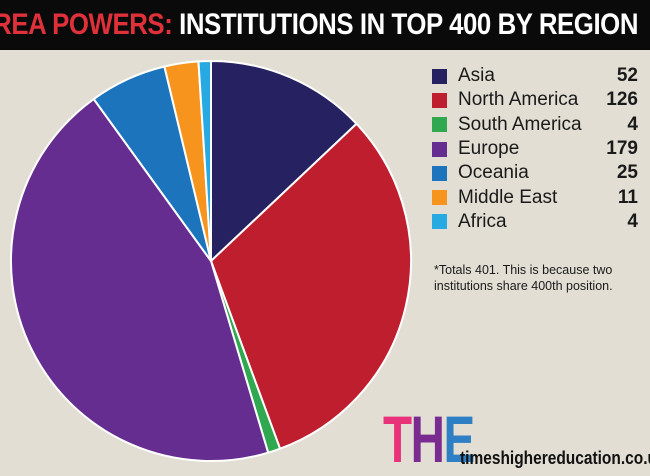 This screenshot has width=650, height=476. What do you see at coordinates (627, 76) in the screenshot?
I see `legend-value: 52` at bounding box center [627, 76].